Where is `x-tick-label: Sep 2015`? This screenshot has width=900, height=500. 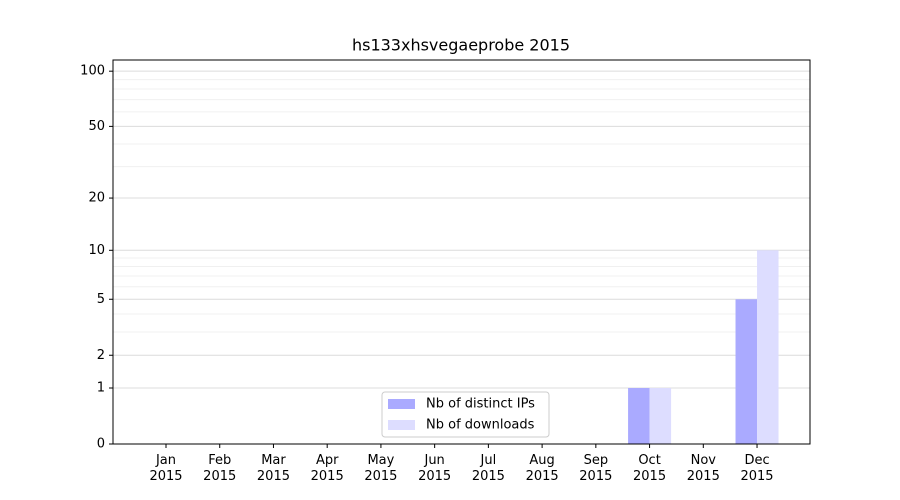 x-tick-label: Sep 2015 is located at coordinates (596, 468).